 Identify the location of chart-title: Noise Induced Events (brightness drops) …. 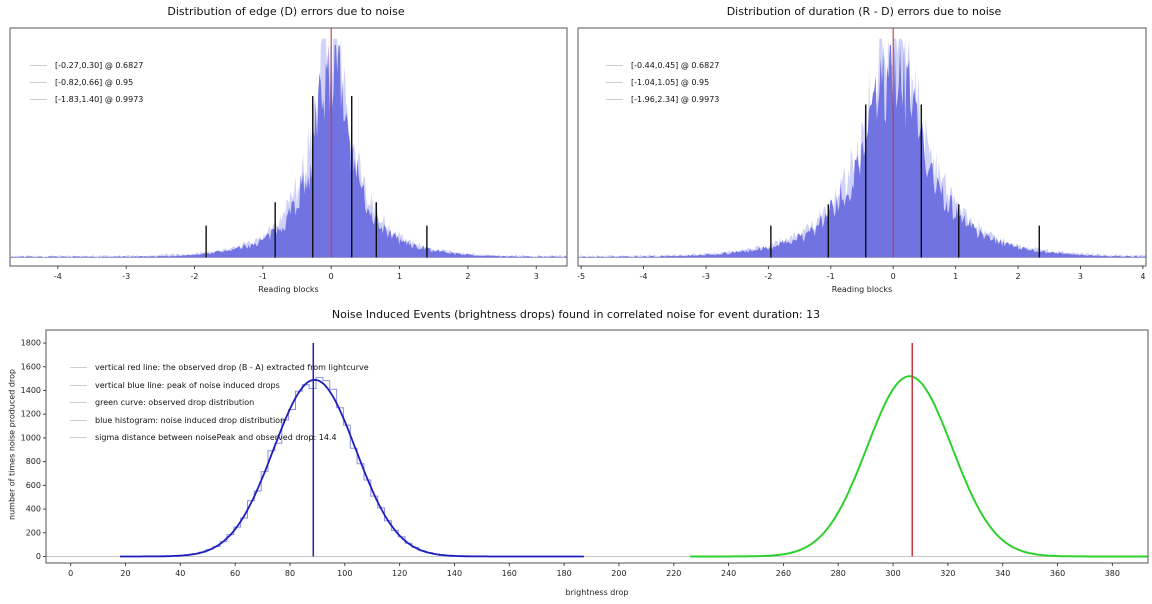
(576, 314).